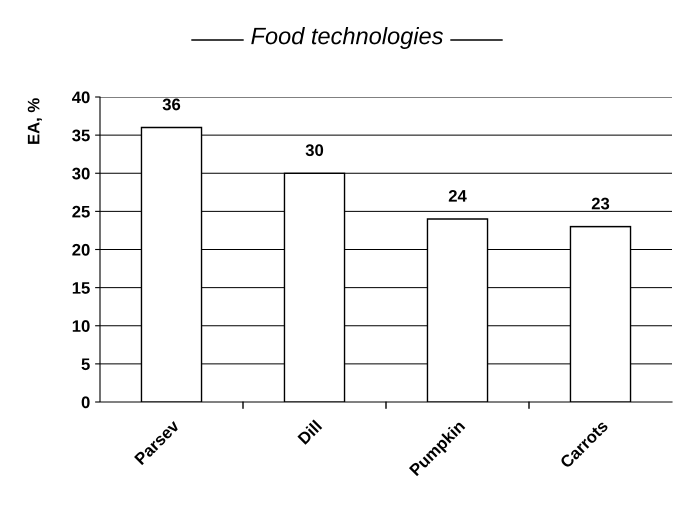 The height and width of the screenshot is (513, 694). What do you see at coordinates (86, 402) in the screenshot?
I see `y-tick-label: 0` at bounding box center [86, 402].